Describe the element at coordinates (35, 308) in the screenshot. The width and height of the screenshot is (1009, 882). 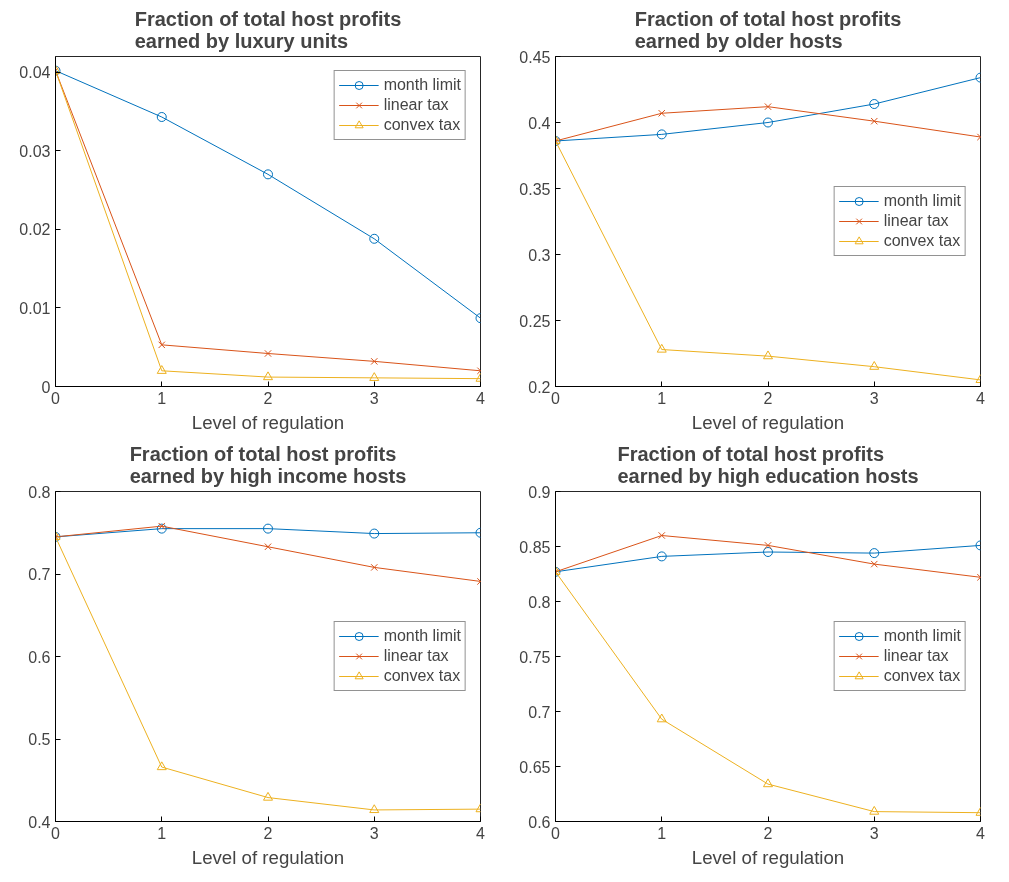
I see `y-tick-label: 0.01` at that location.